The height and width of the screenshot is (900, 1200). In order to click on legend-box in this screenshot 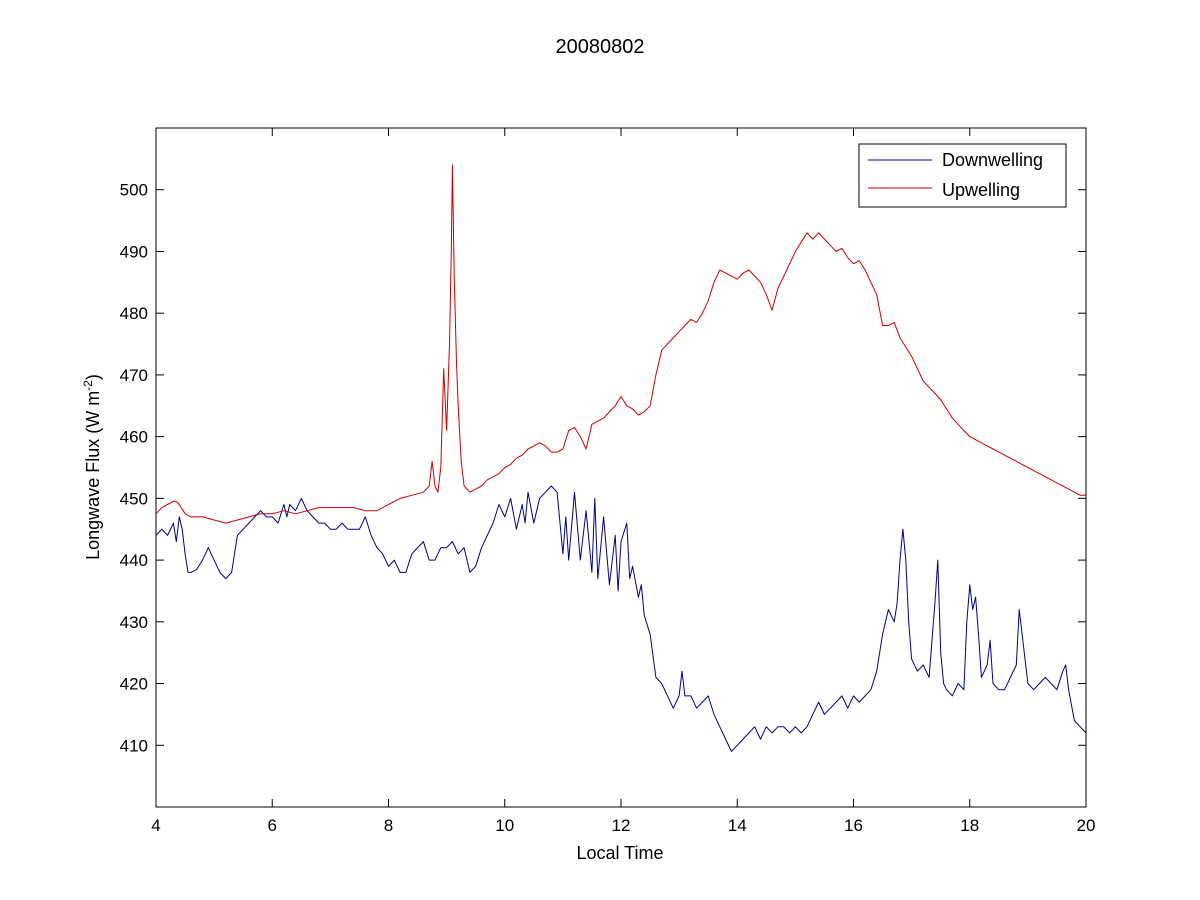, I will do `click(962, 175)`.